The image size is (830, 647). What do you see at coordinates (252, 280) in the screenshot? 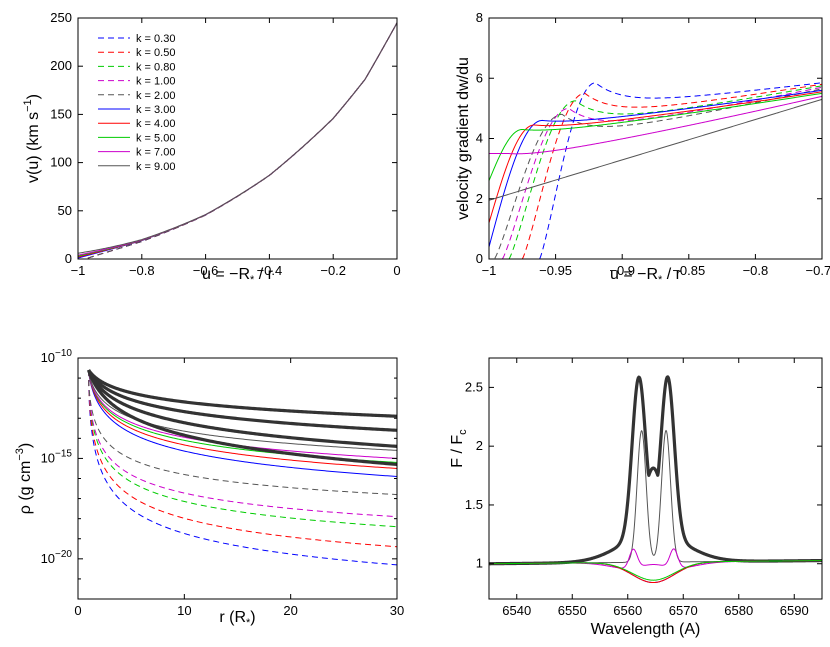
I see `x-axis-label-sub: *` at bounding box center [252, 280].